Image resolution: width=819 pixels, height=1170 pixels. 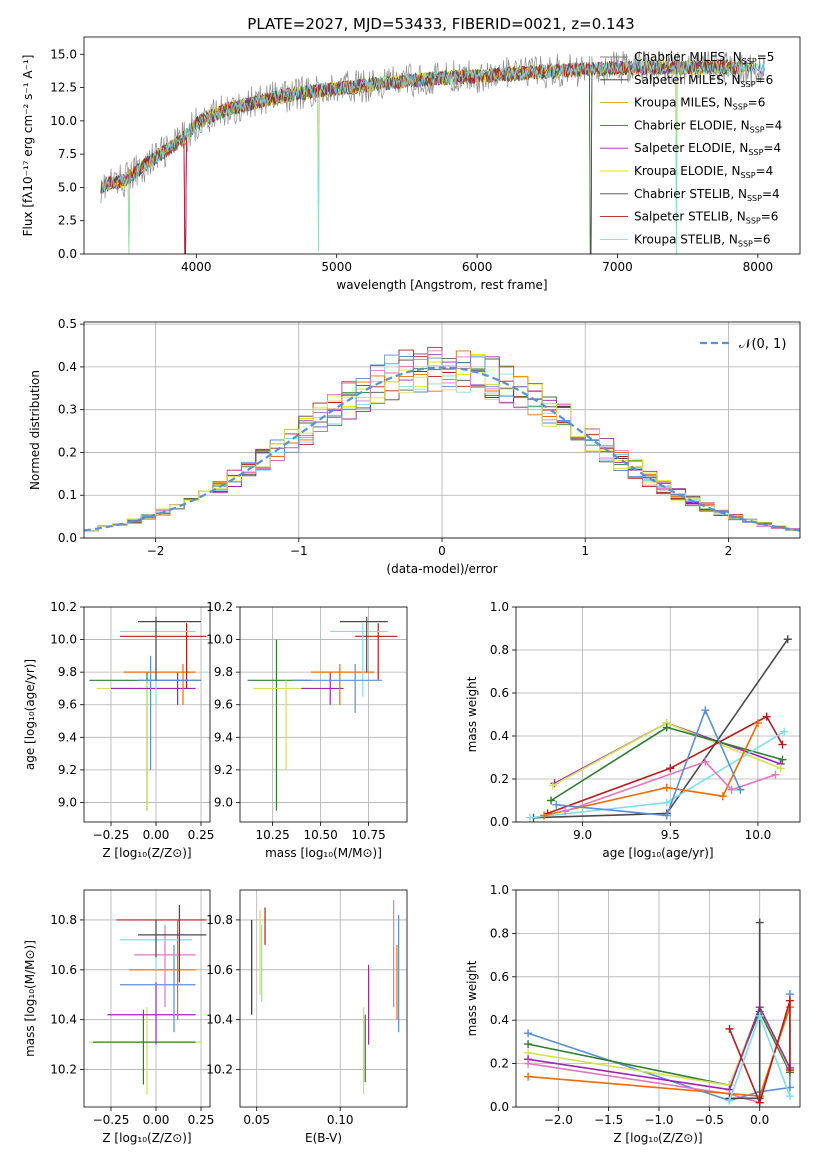 What do you see at coordinates (729, 551) in the screenshot?
I see `residuals-xtick-label: 2` at bounding box center [729, 551].